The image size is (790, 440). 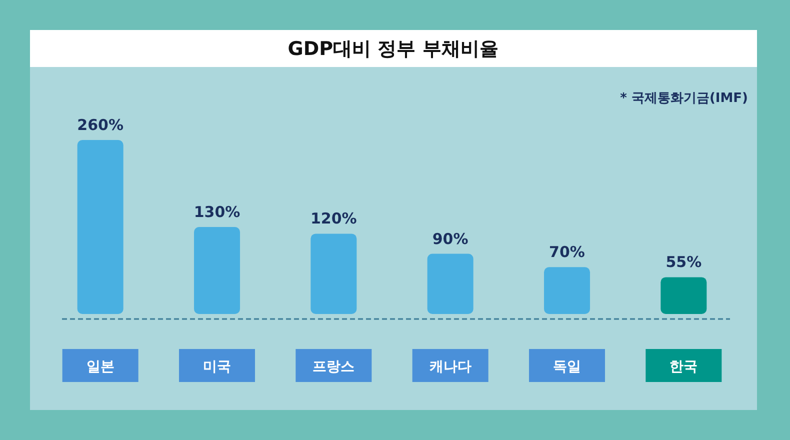 What do you see at coordinates (684, 98) in the screenshot?
I see `text: * 국제통화기금(IMF)` at bounding box center [684, 98].